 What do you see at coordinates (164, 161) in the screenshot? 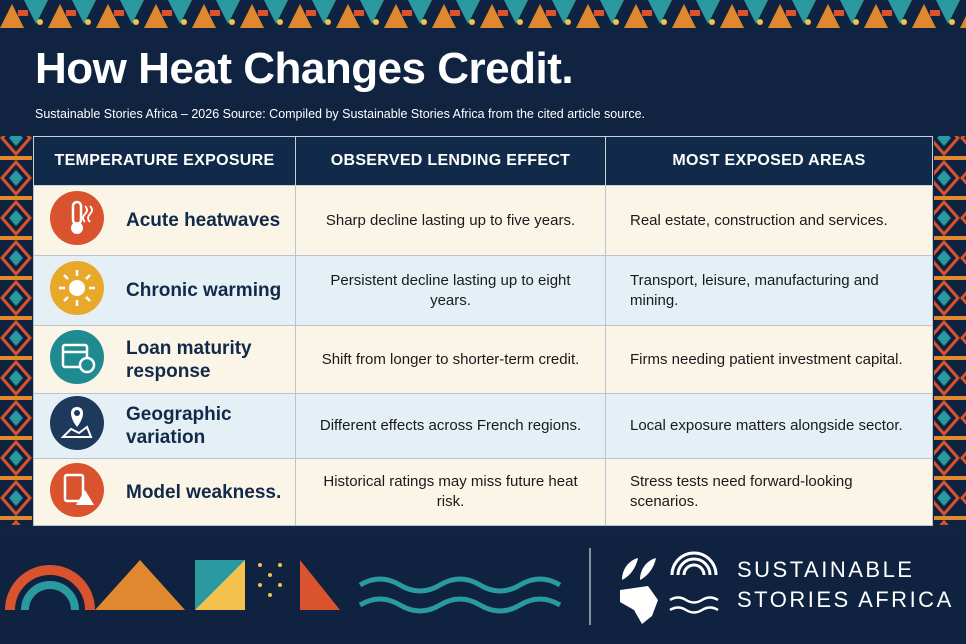
I see `column-header: TEMPERATURE EXPOSURE` at bounding box center [164, 161].